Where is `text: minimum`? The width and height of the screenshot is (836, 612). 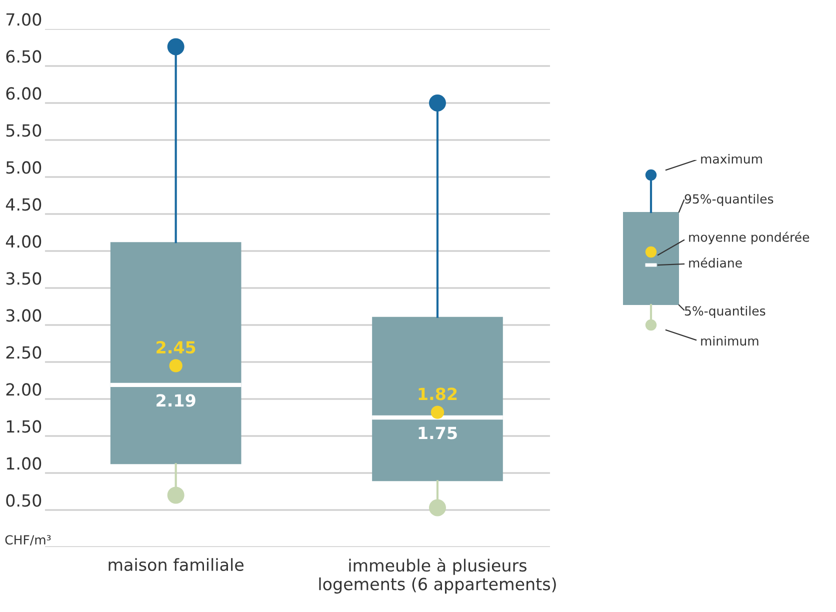 text: minimum is located at coordinates (729, 341).